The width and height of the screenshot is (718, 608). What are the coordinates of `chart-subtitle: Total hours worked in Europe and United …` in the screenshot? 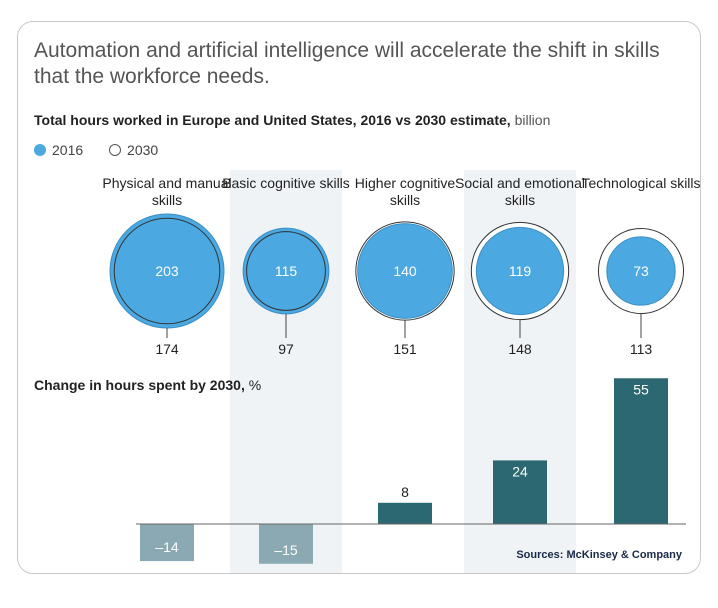 It's located at (292, 120).